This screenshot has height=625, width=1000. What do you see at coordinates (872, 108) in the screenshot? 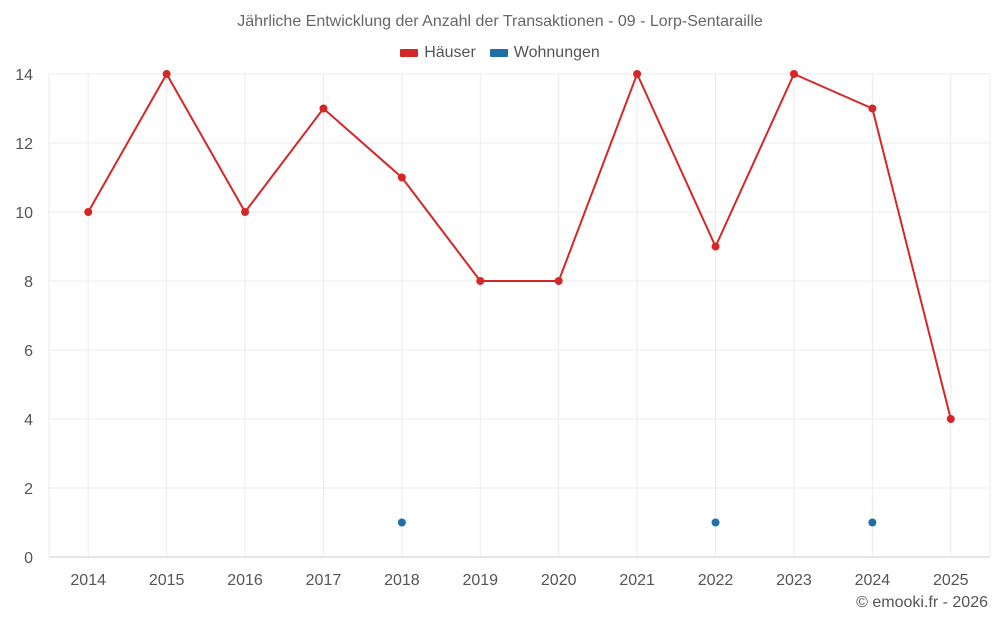
I see `data-point-0-2024` at bounding box center [872, 108].